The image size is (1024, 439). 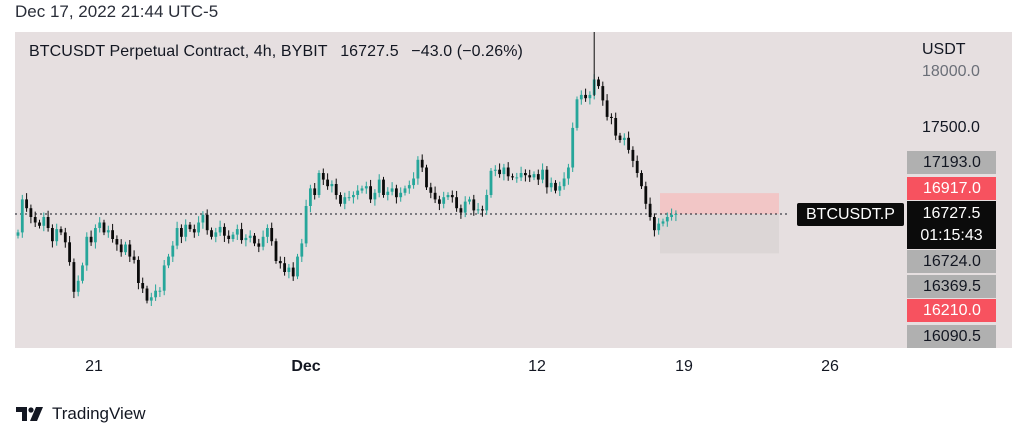 I want to click on stop-loss-zone, so click(x=719, y=203).